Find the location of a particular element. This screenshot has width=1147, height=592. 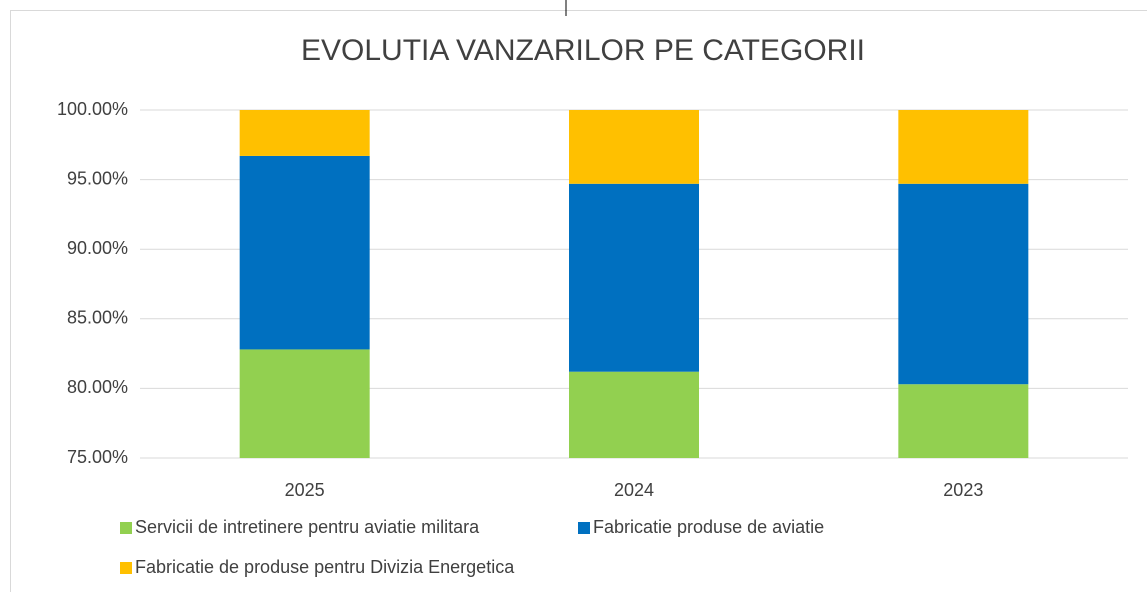

y-tick-label: 85.00% is located at coordinates (97, 318).